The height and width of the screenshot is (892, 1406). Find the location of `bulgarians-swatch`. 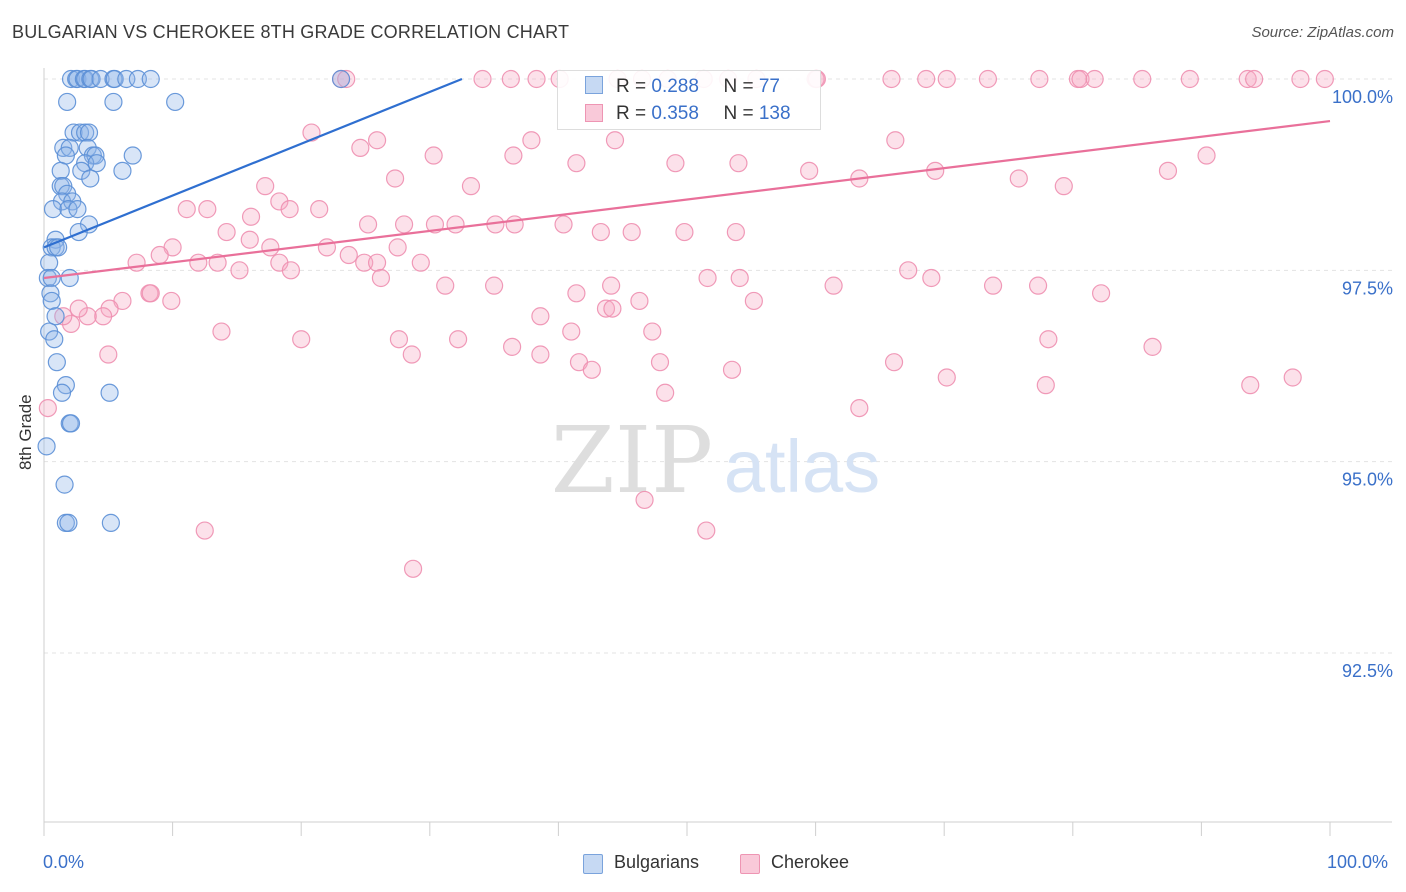

bulgarians-swatch is located at coordinates (593, 864).